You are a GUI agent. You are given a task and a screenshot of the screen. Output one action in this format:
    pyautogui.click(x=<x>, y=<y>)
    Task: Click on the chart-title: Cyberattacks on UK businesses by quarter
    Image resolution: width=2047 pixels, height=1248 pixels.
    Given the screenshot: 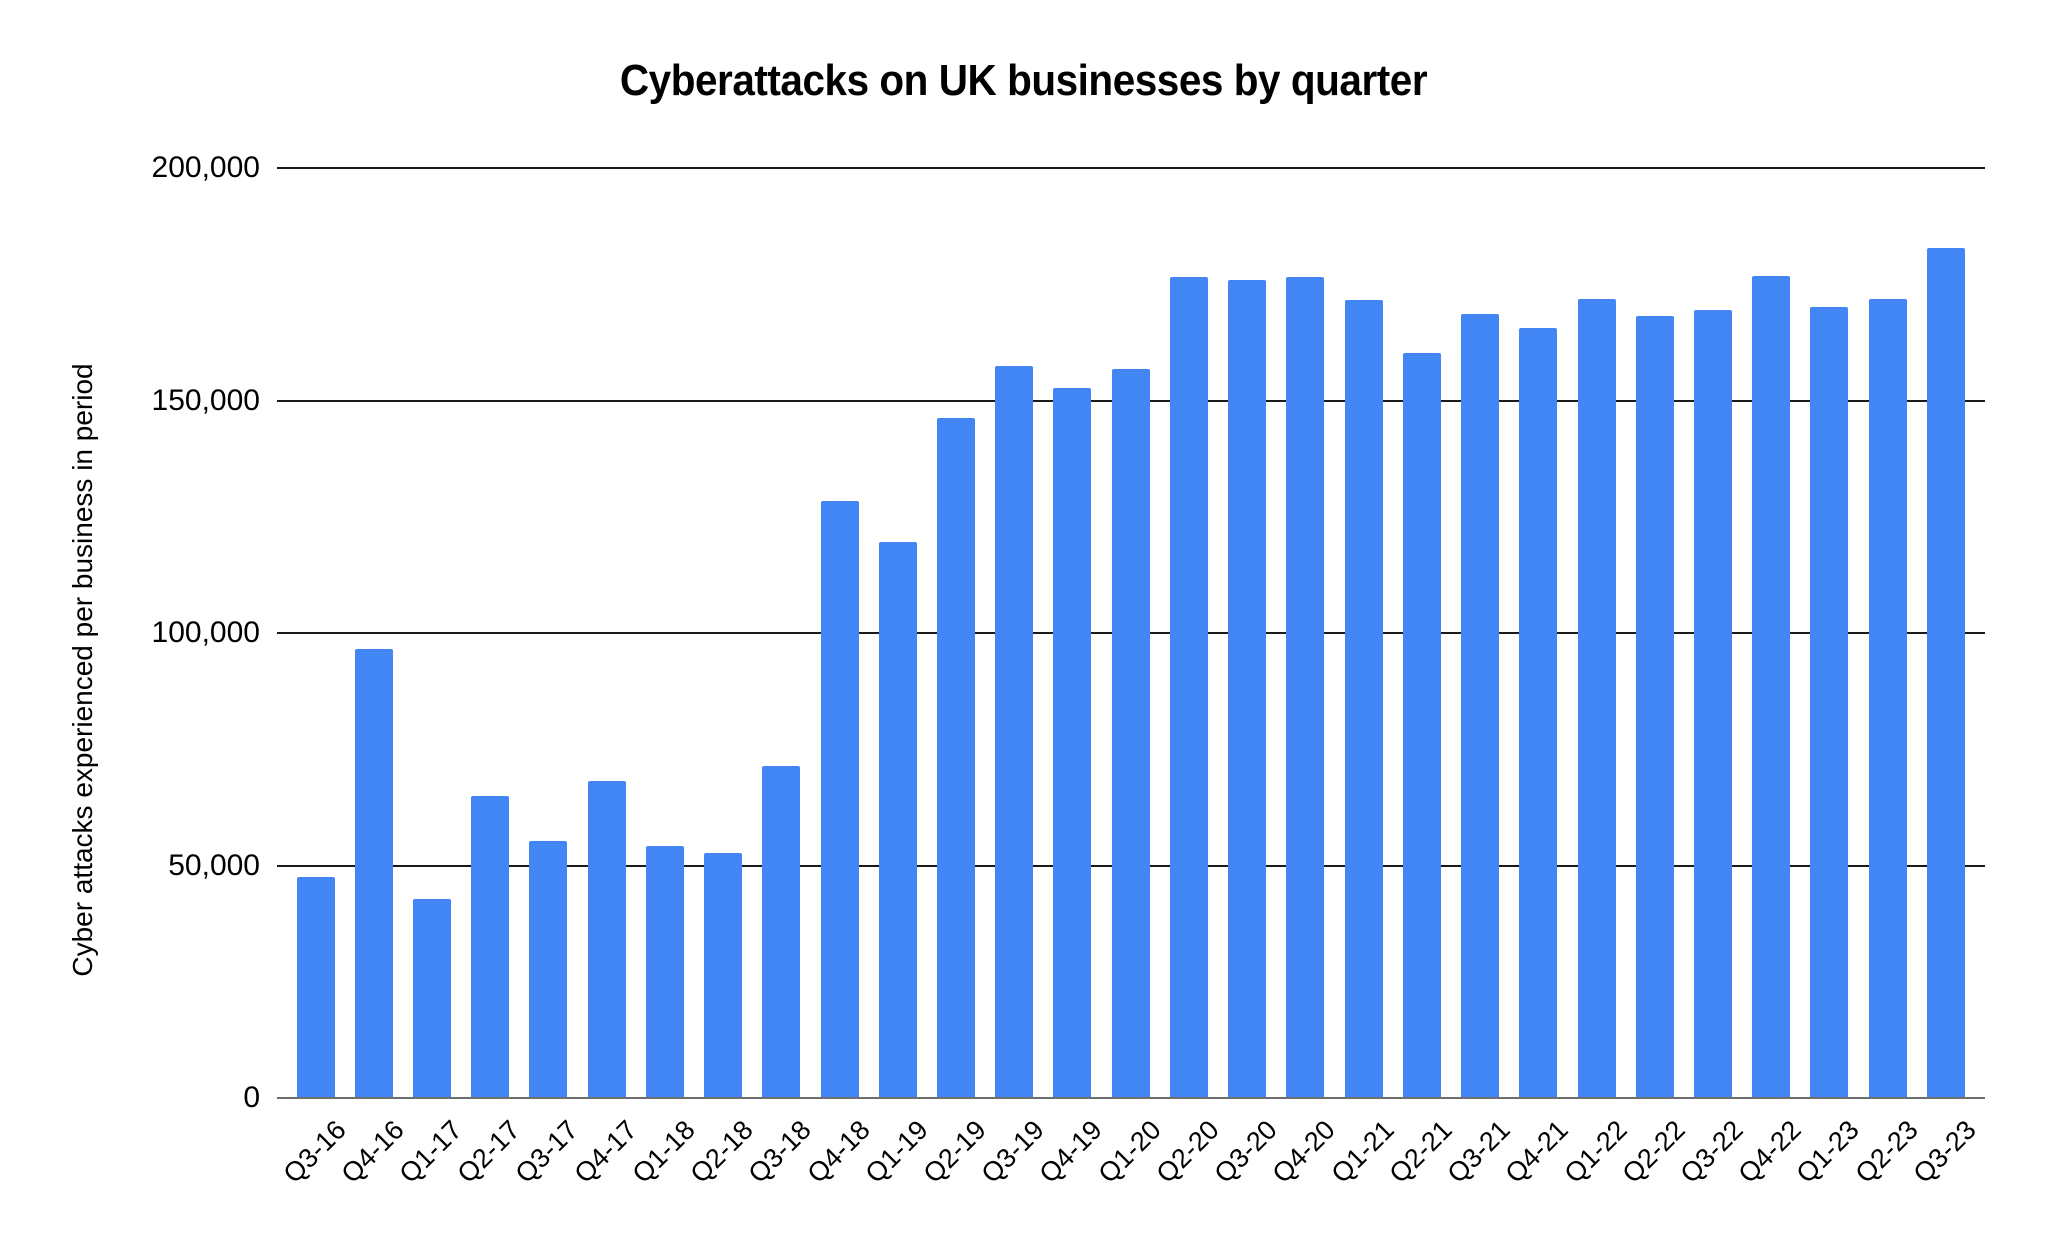 What is the action you would take?
    pyautogui.click(x=1023, y=80)
    